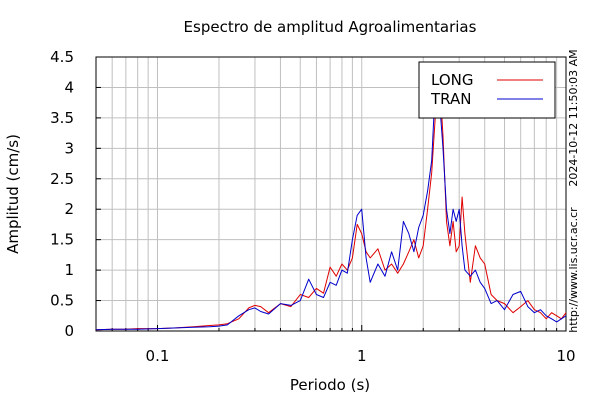 This screenshot has width=600, height=400. What do you see at coordinates (62, 240) in the screenshot?
I see `y-tick-label: 1.5` at bounding box center [62, 240].